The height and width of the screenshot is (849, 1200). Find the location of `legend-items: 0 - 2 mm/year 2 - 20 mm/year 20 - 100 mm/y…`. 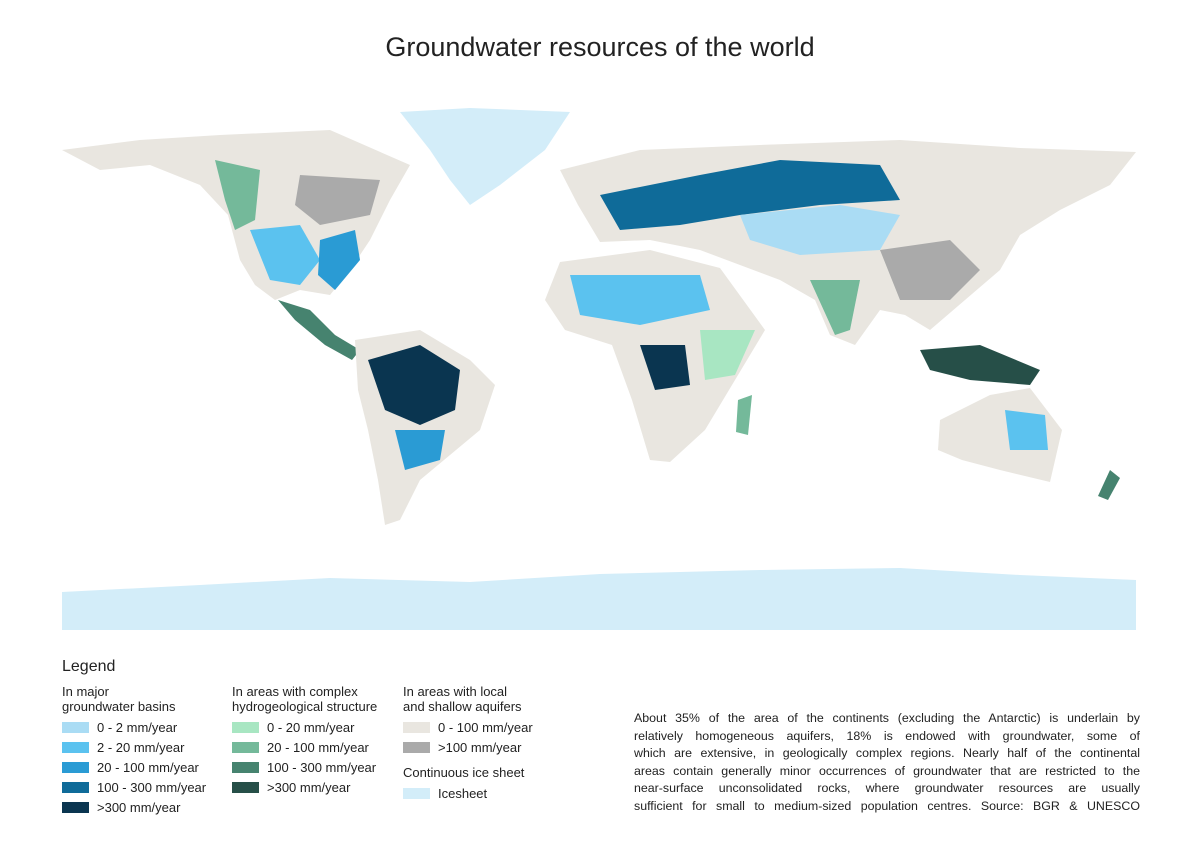

legend-items: 0 - 2 mm/year 2 - 20 mm/year 20 - 100 mm/y… is located at coordinates (134, 767).